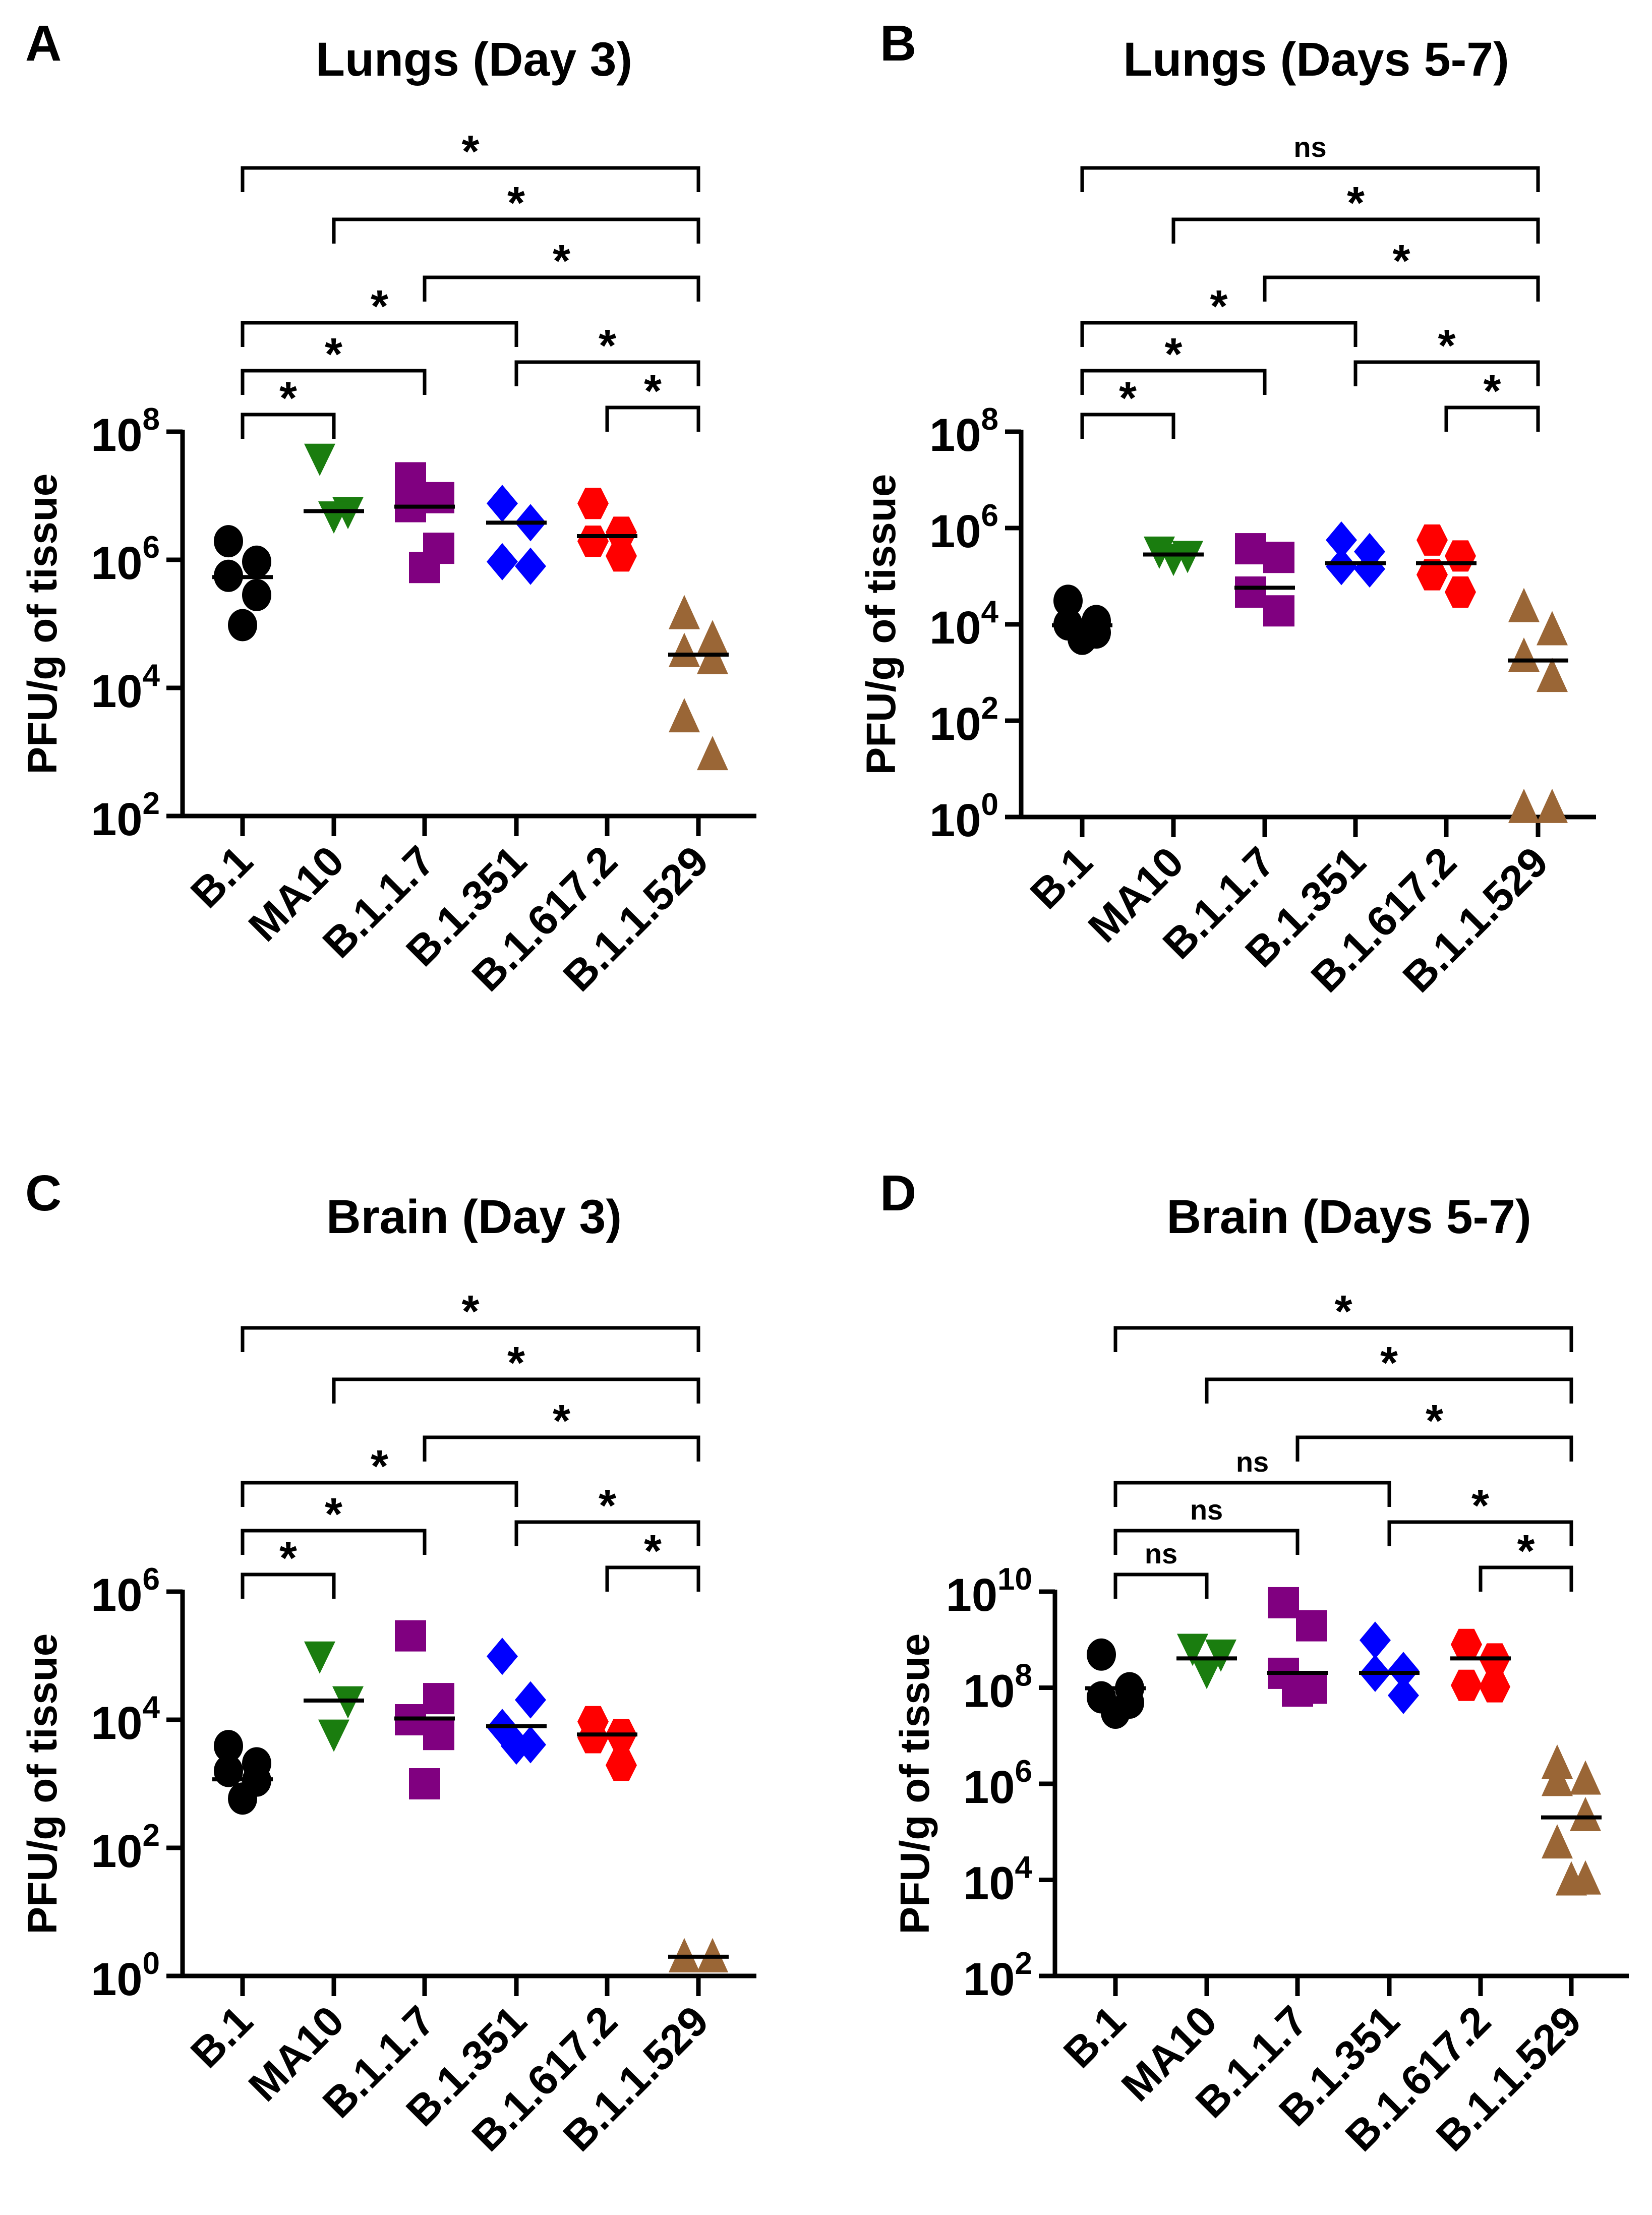  What do you see at coordinates (125, 1975) in the screenshot?
I see `y-tick-label: 10⁰` at bounding box center [125, 1975].